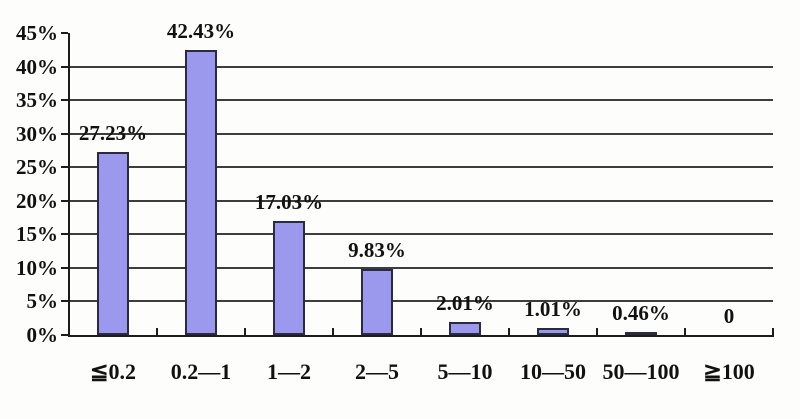 This screenshot has width=800, height=419. I want to click on bar-value-label: 27.23%, so click(113, 133).